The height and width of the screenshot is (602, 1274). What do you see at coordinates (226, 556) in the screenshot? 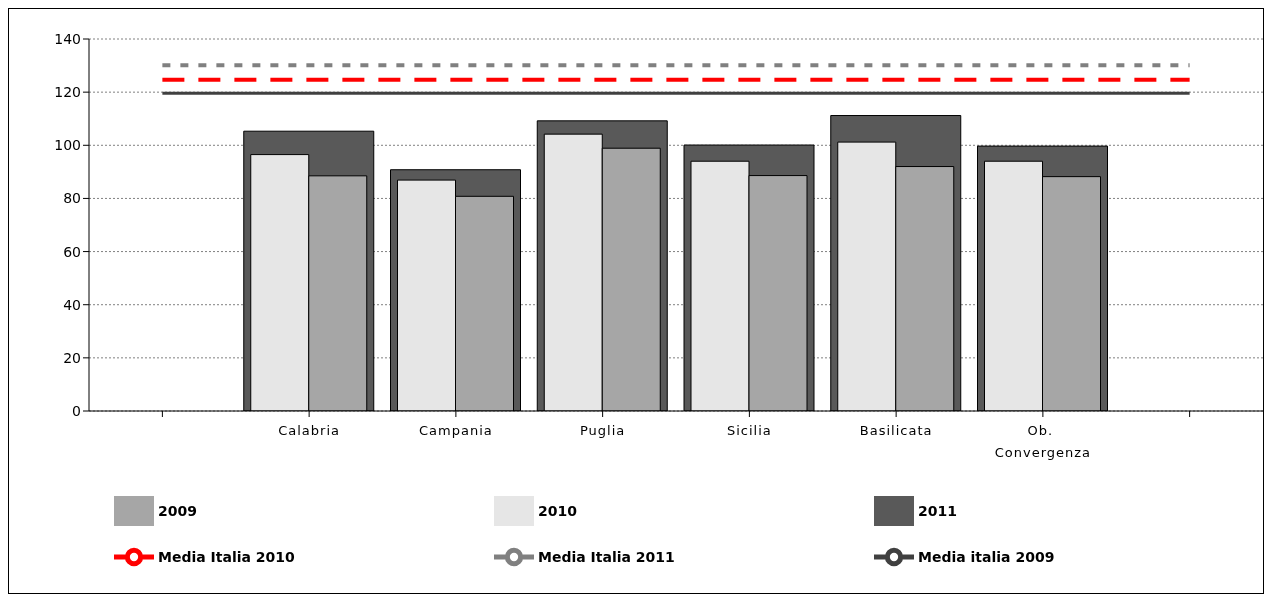
I see `legend-label: Media Italia 2010` at bounding box center [226, 556].